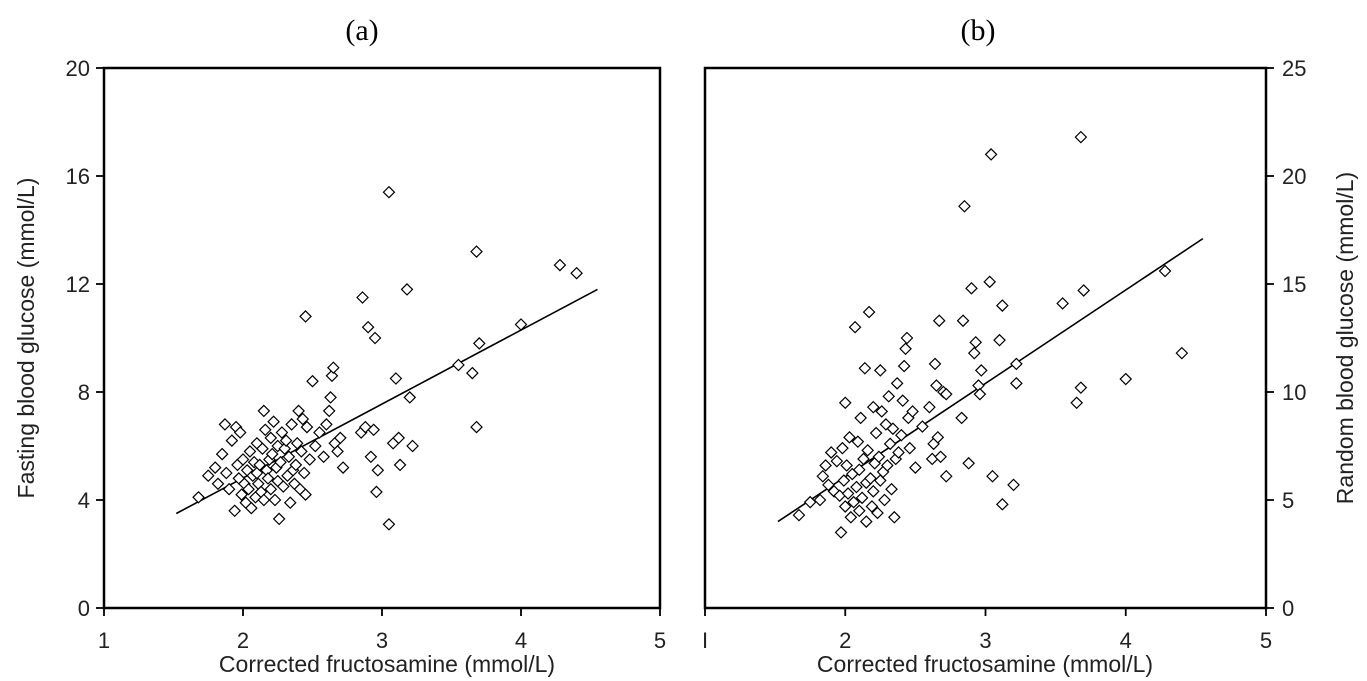 Image resolution: width=1367 pixels, height=681 pixels. What do you see at coordinates (978, 30) in the screenshot?
I see `panel-b-title: (b)` at bounding box center [978, 30].